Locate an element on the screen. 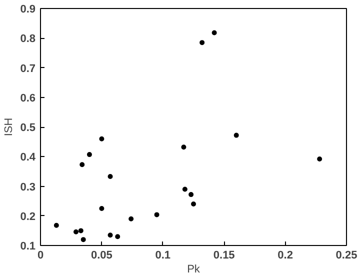  x-tick-label: 0.05 is located at coordinates (101, 256).